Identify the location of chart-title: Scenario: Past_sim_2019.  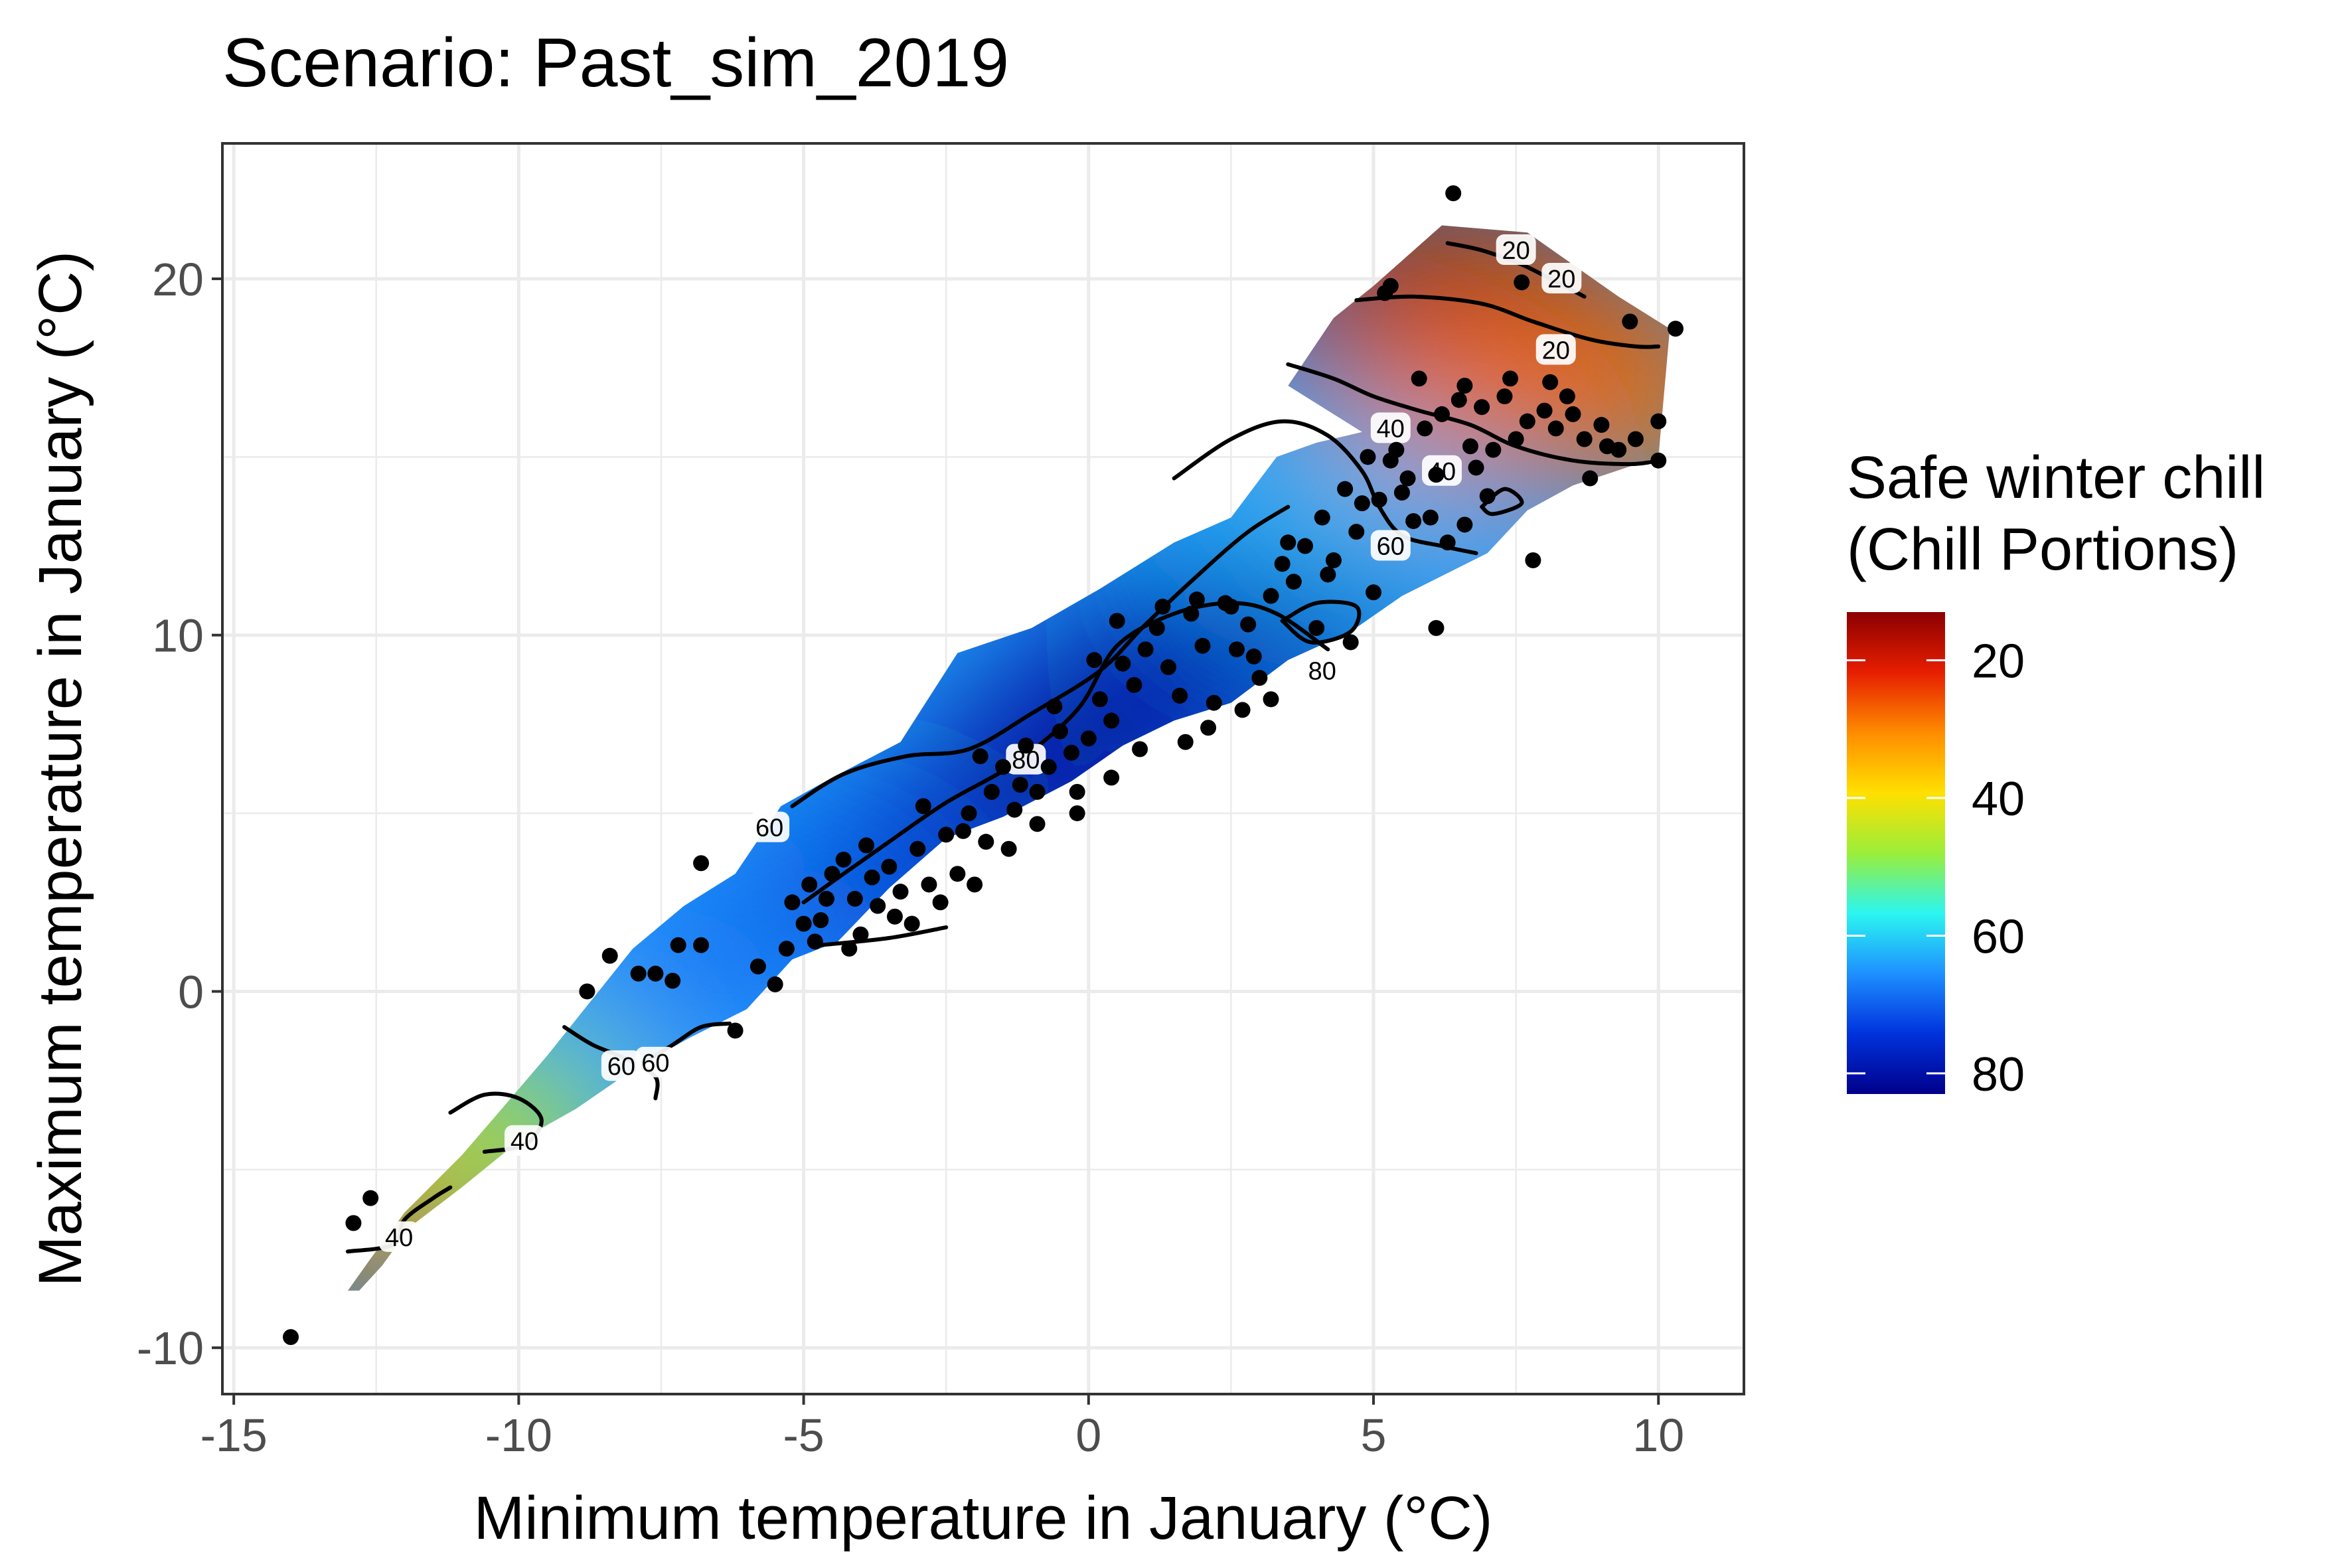
(616, 63).